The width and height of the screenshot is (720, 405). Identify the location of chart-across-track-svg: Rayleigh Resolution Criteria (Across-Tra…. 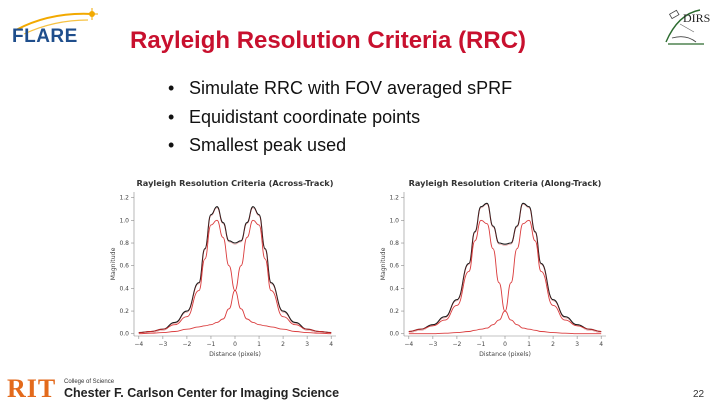
(223, 268).